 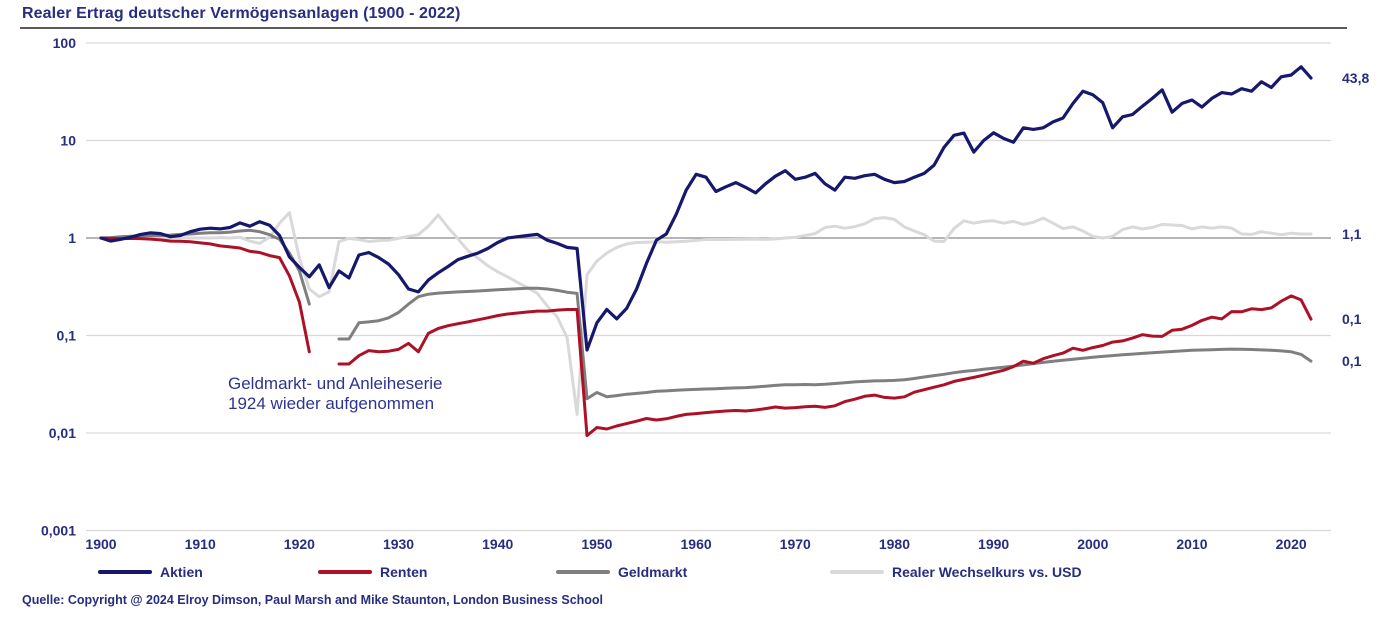 What do you see at coordinates (683, 28) in the screenshot?
I see `title-underline` at bounding box center [683, 28].